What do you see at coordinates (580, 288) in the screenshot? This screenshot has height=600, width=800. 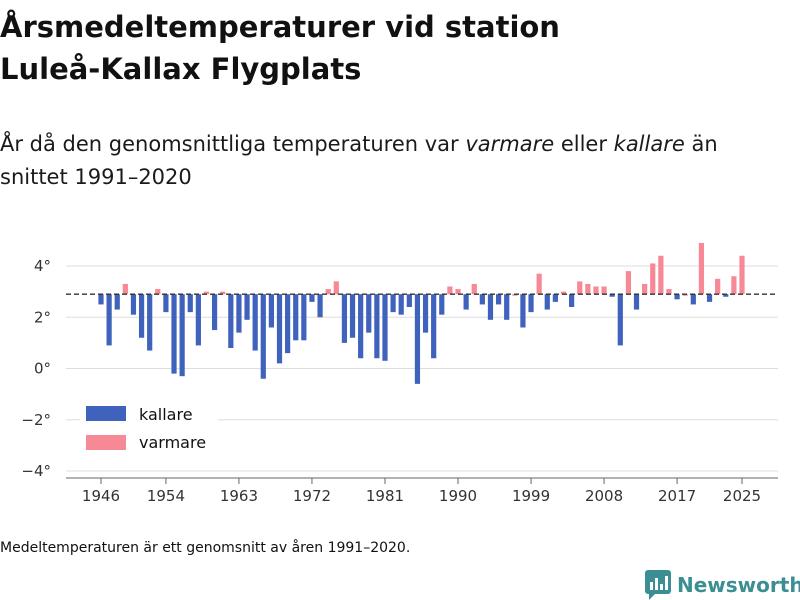 I see `bar-2005` at bounding box center [580, 288].